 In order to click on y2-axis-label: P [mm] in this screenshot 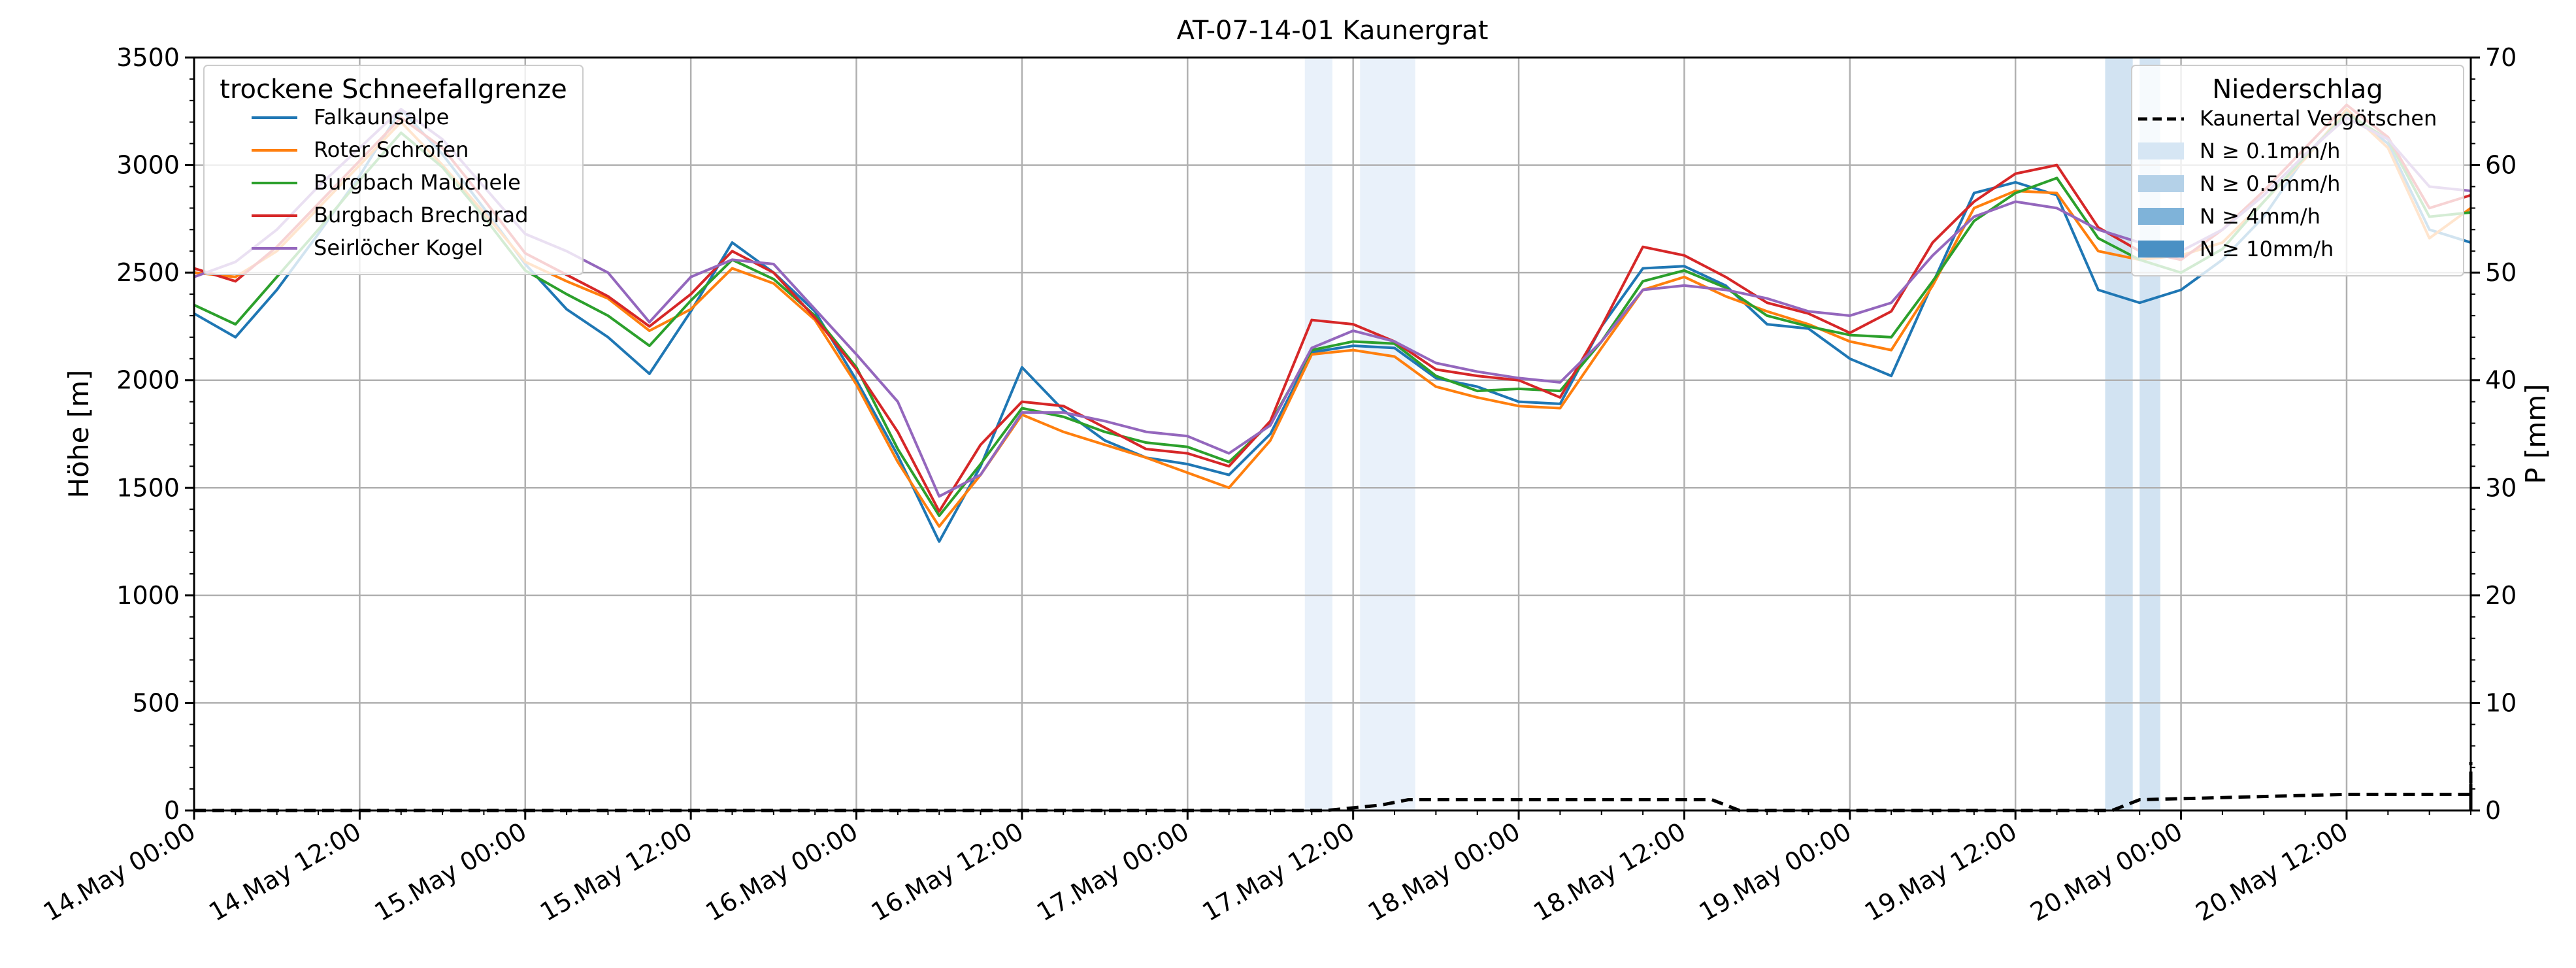, I will do `click(2536, 434)`.